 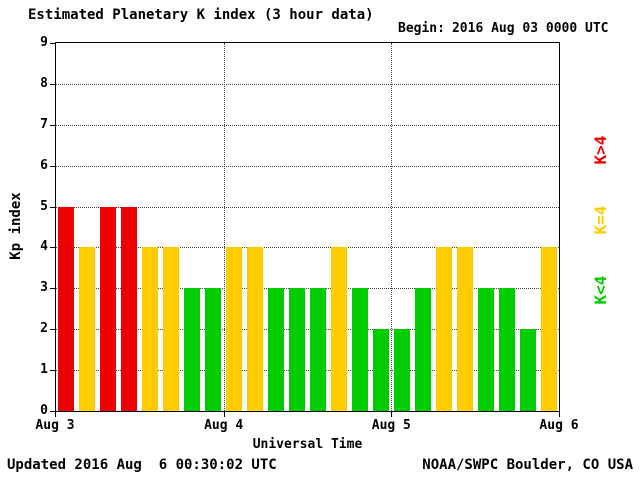 I want to click on begin-line: Begin: 2016 Aug 03 0000 UTC, so click(x=503, y=28).